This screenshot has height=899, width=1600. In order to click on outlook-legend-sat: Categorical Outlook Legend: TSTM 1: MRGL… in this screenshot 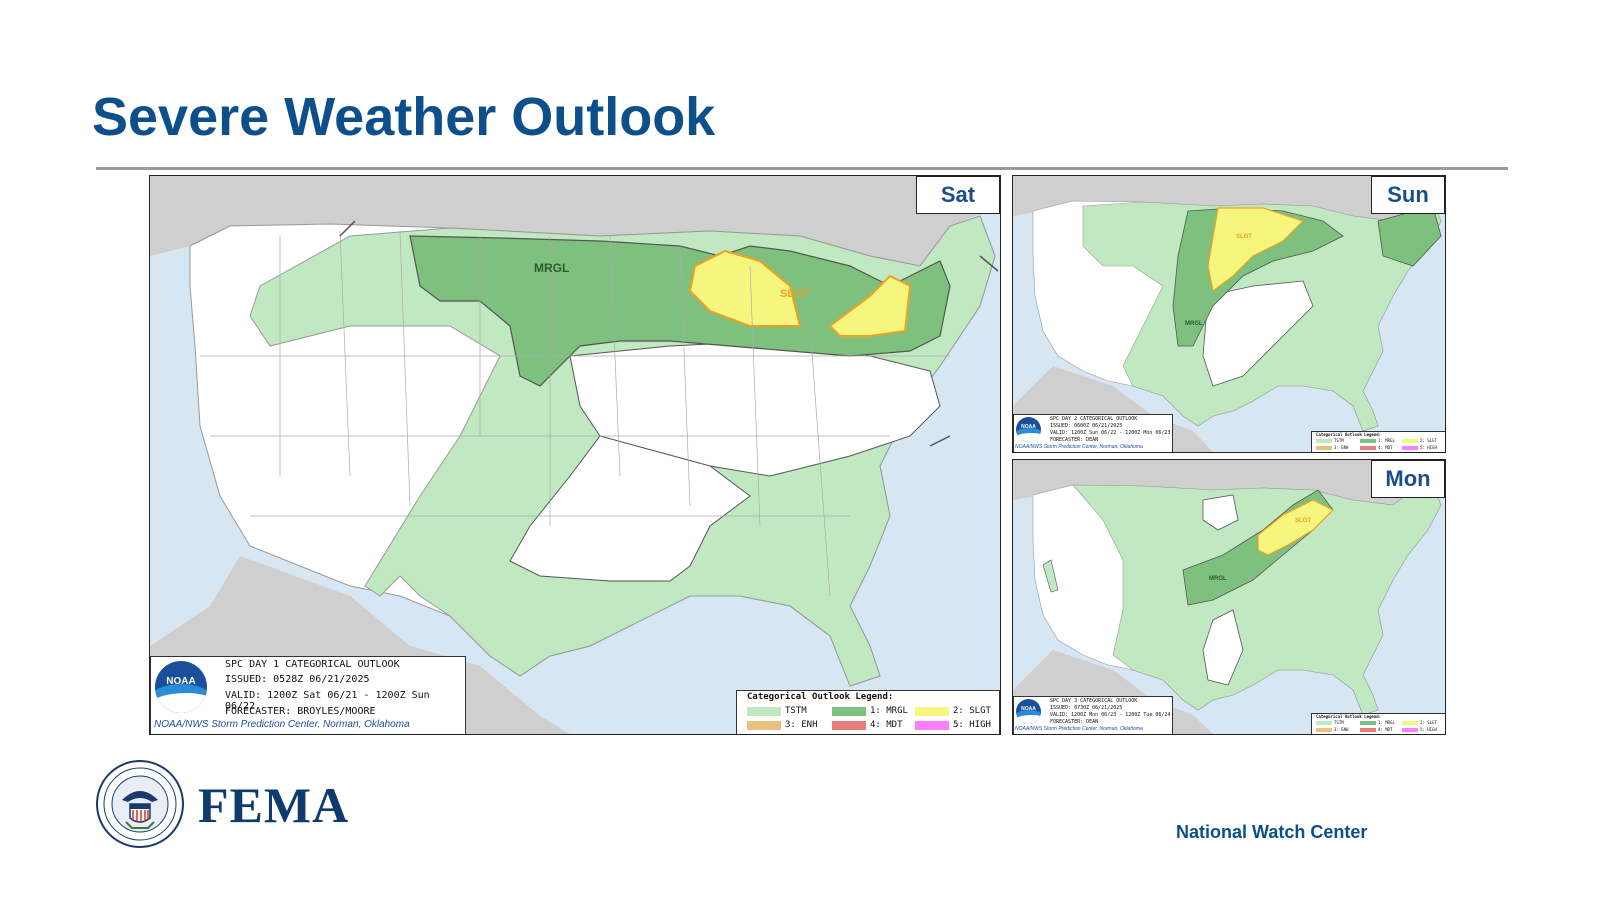, I will do `click(868, 712)`.